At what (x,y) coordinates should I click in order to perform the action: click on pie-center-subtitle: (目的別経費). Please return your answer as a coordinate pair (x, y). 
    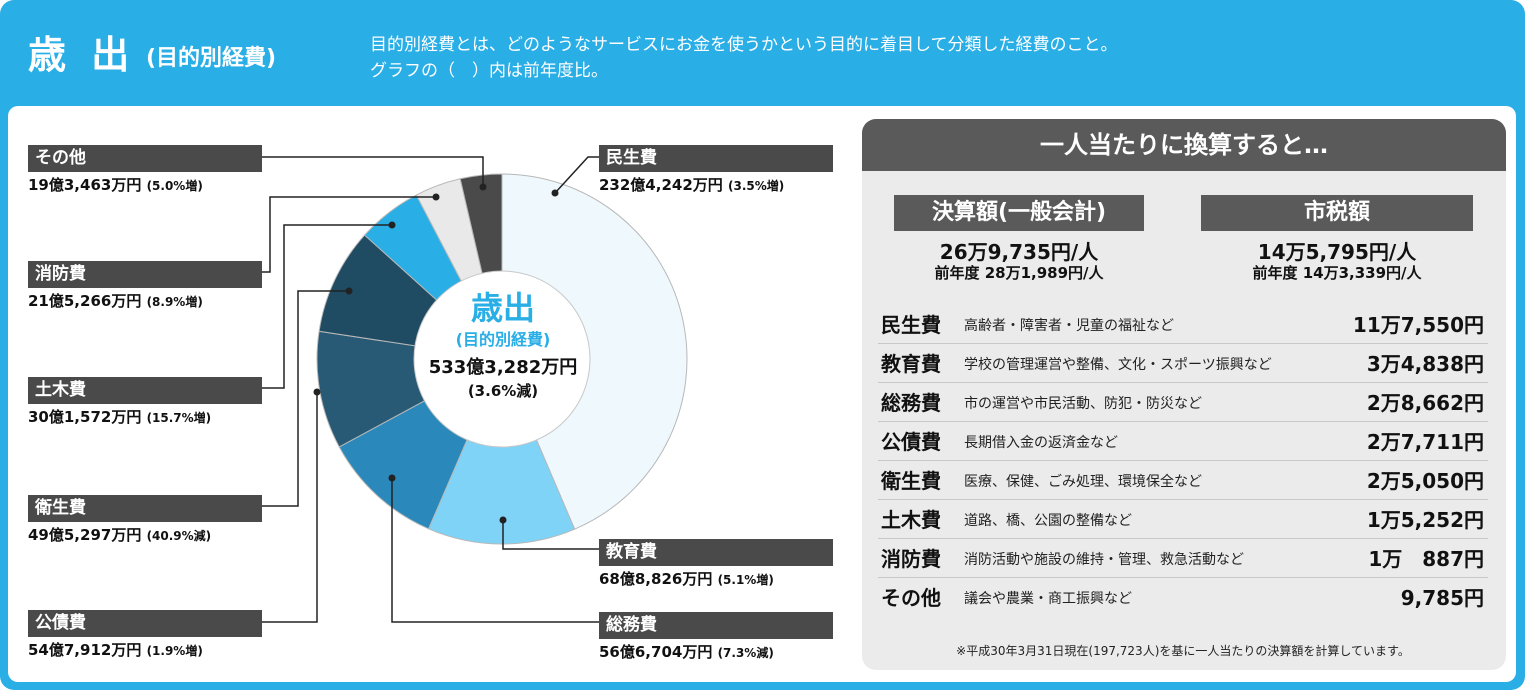
    Looking at the image, I should click on (503, 339).